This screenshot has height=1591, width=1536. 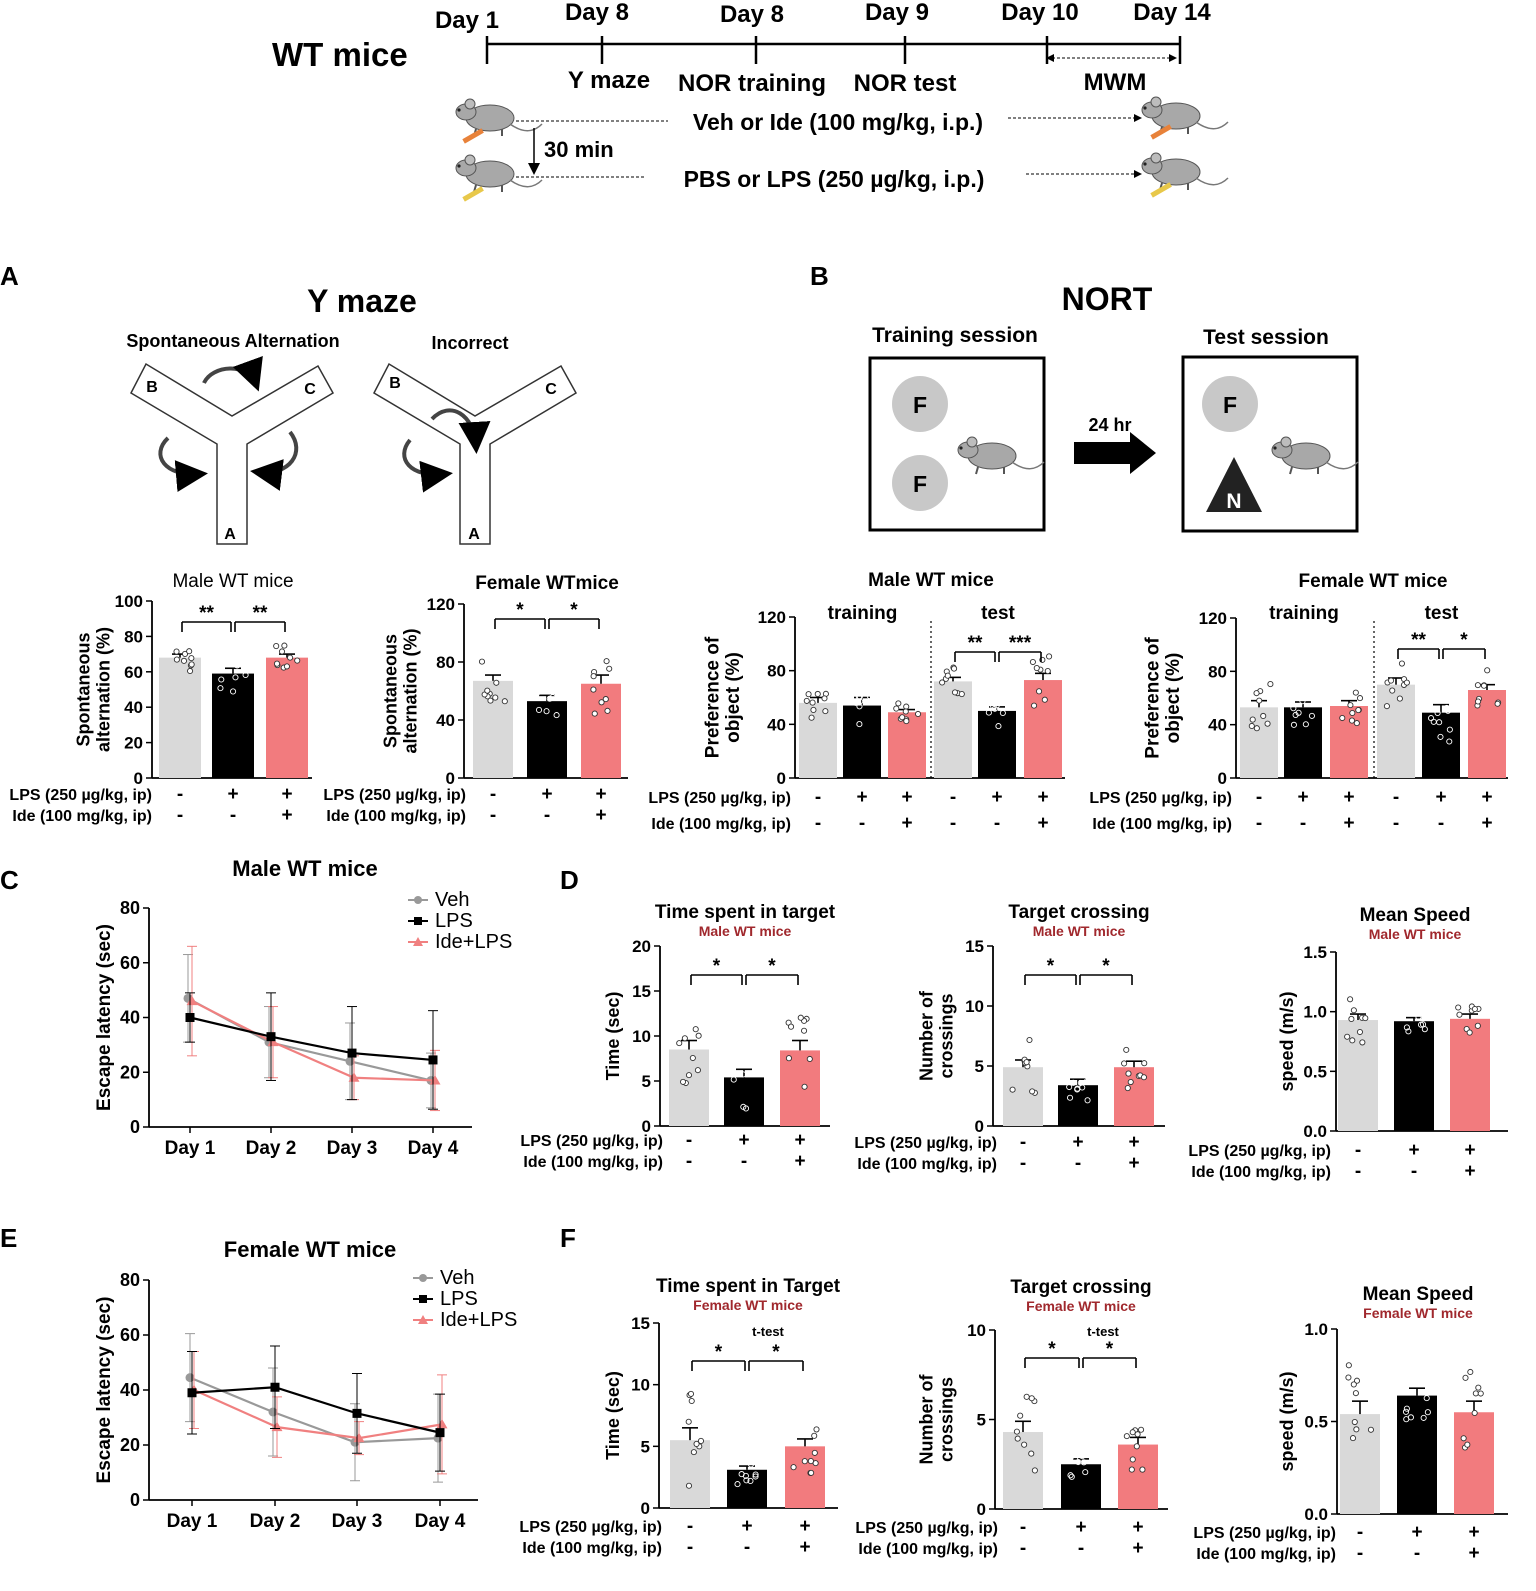 What do you see at coordinates (981, 1420) in the screenshot?
I see `y-tick-label: 5` at bounding box center [981, 1420].